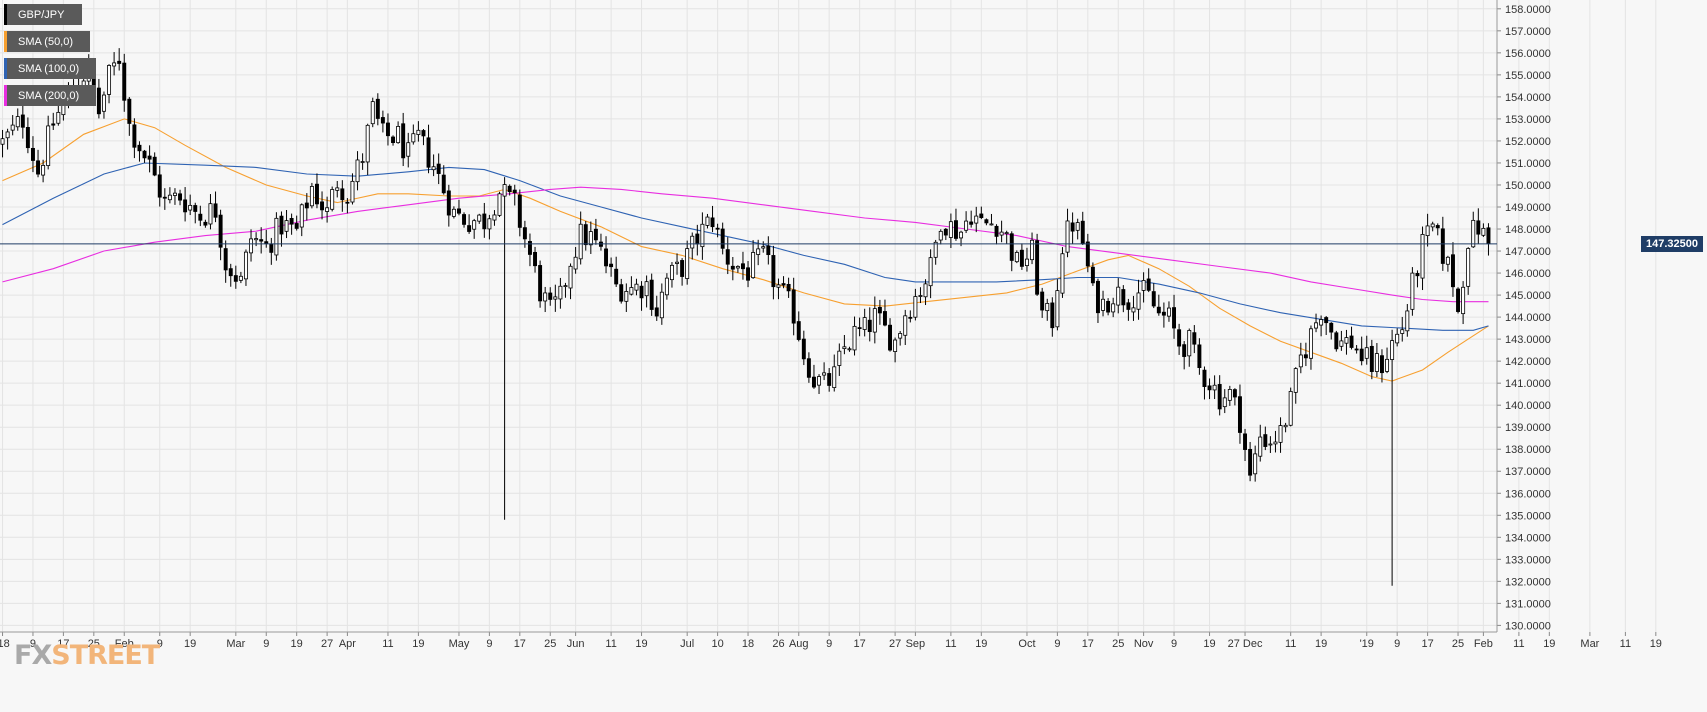 The image size is (1707, 712). I want to click on x-tick-label: Aug, so click(799, 644).